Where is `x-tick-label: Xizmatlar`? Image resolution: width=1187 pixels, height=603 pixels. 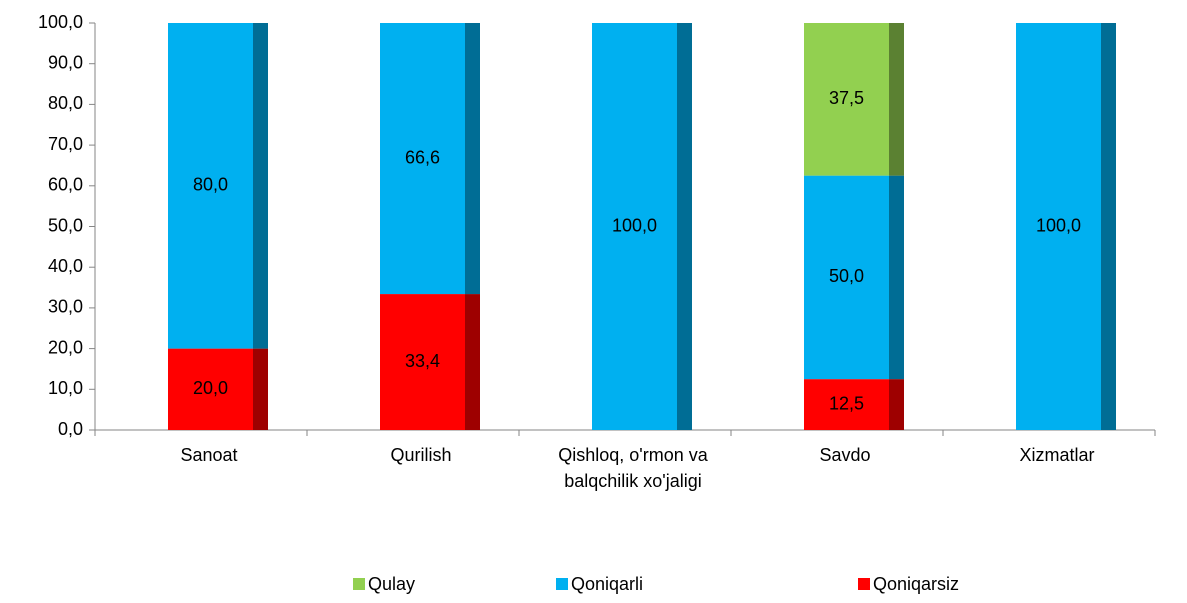
x-tick-label: Xizmatlar is located at coordinates (1057, 455).